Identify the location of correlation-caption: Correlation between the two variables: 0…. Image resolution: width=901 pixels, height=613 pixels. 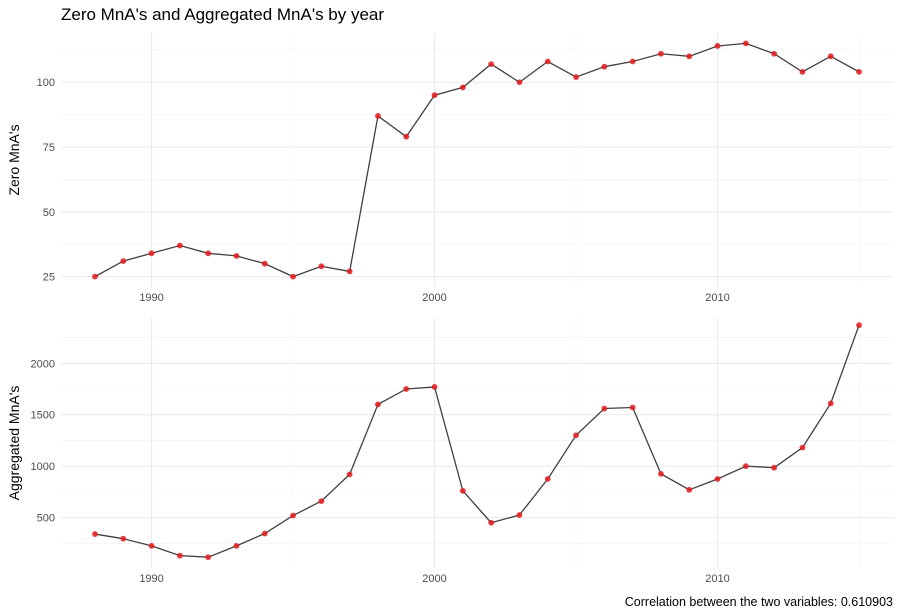
(759, 602).